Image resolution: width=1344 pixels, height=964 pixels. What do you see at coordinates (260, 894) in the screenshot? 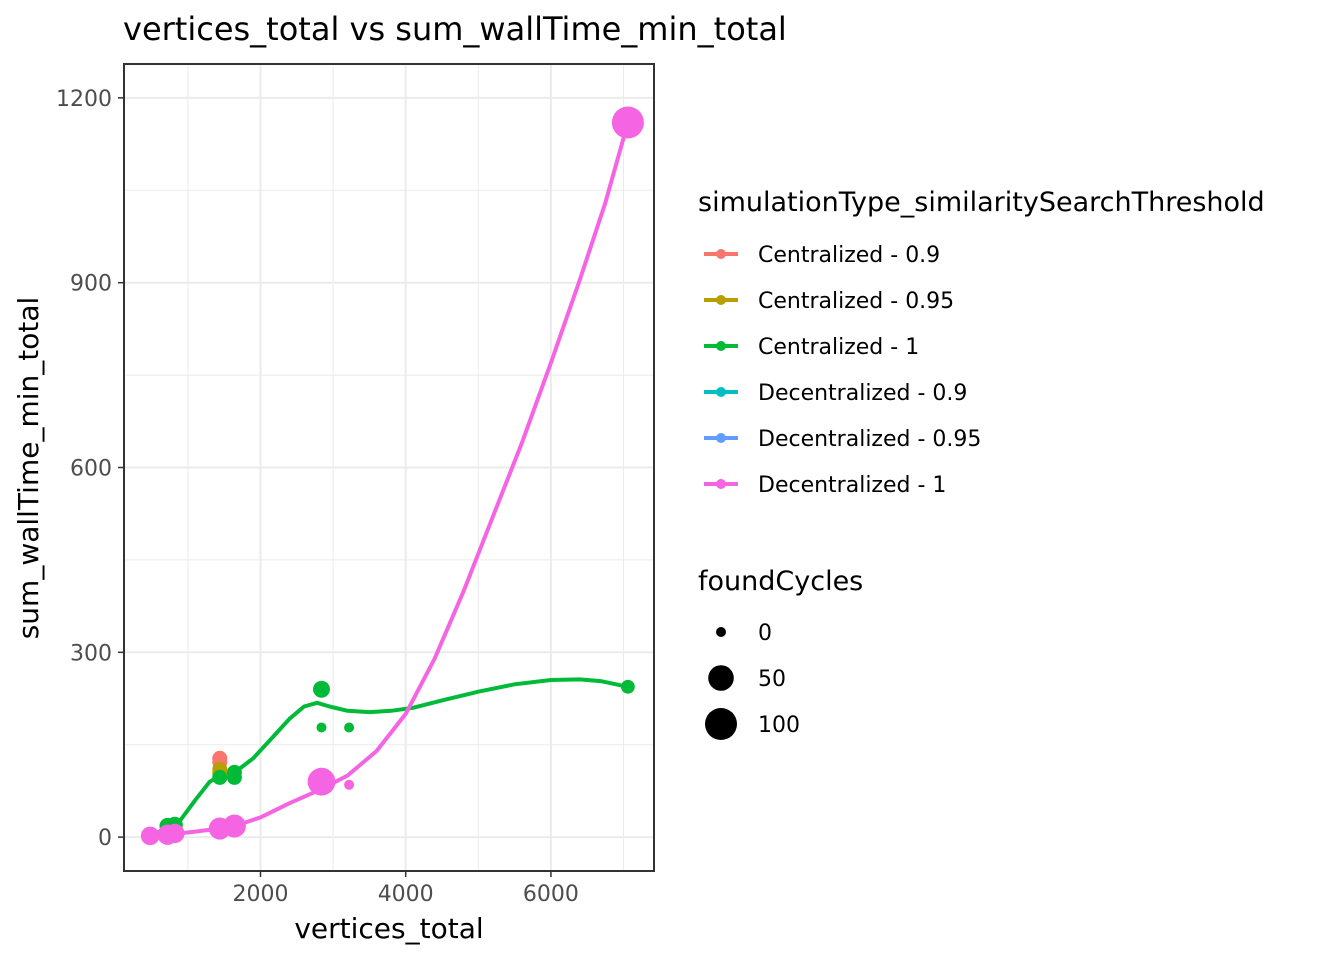
I see `x-tick-label: 2000` at bounding box center [260, 894].